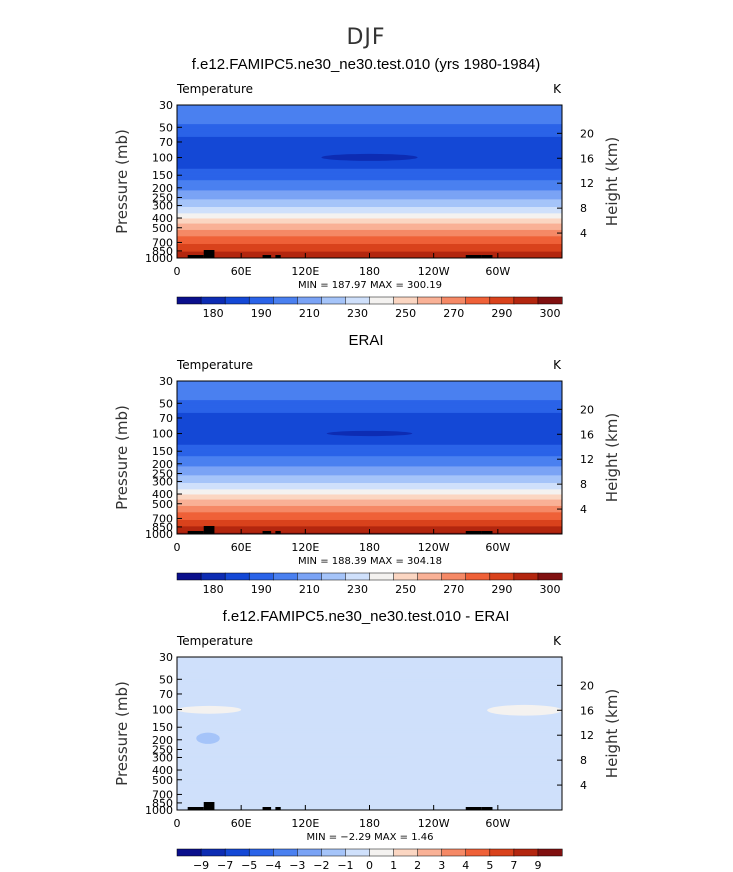  Describe the element at coordinates (162, 175) in the screenshot. I see `y-tick-label: 150` at that location.